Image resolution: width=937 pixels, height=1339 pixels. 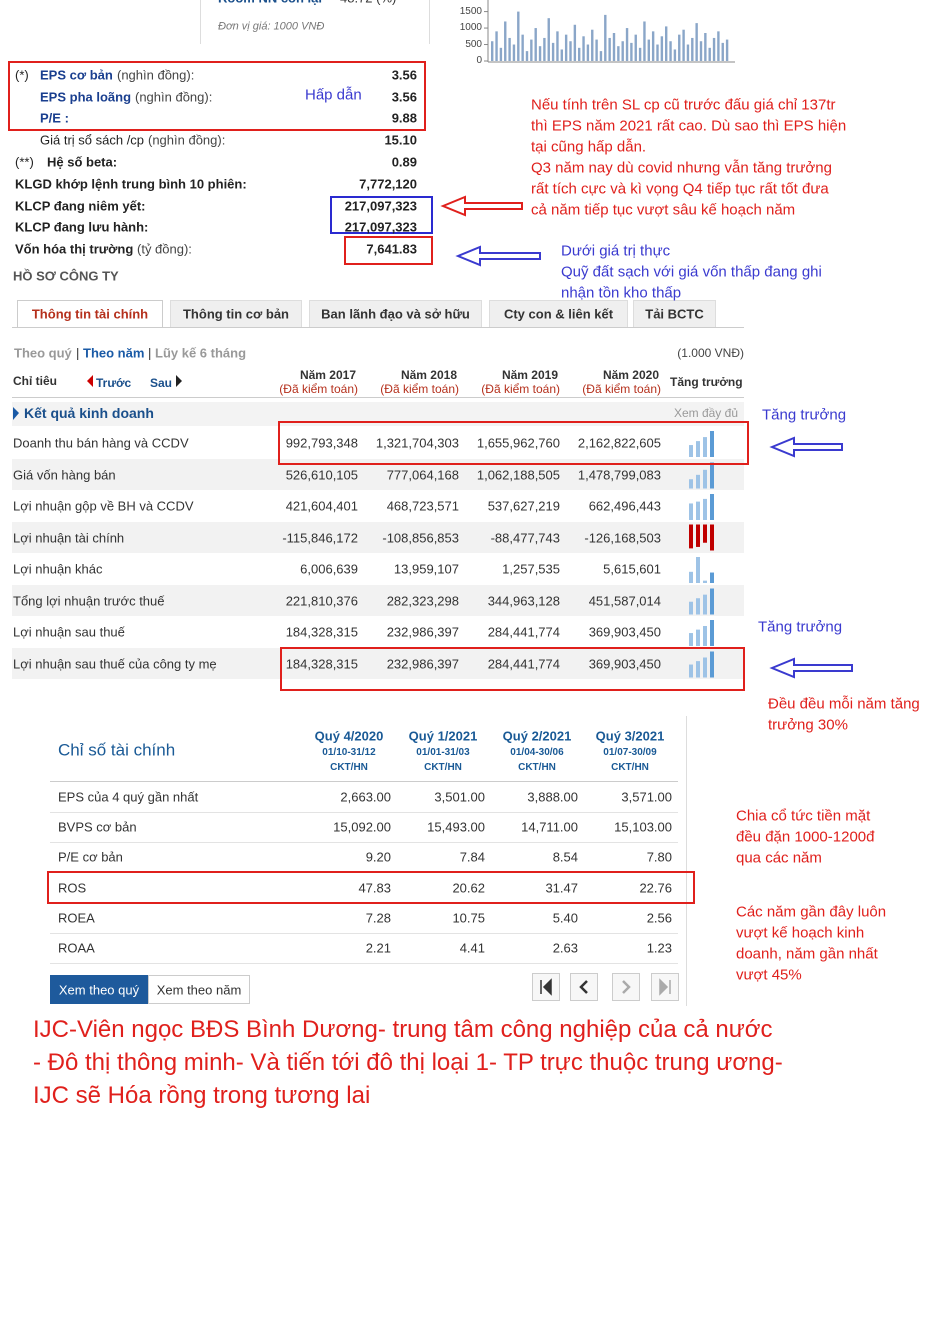 What do you see at coordinates (270, 2) in the screenshot?
I see `room-label: Room NN còn lại` at bounding box center [270, 2].